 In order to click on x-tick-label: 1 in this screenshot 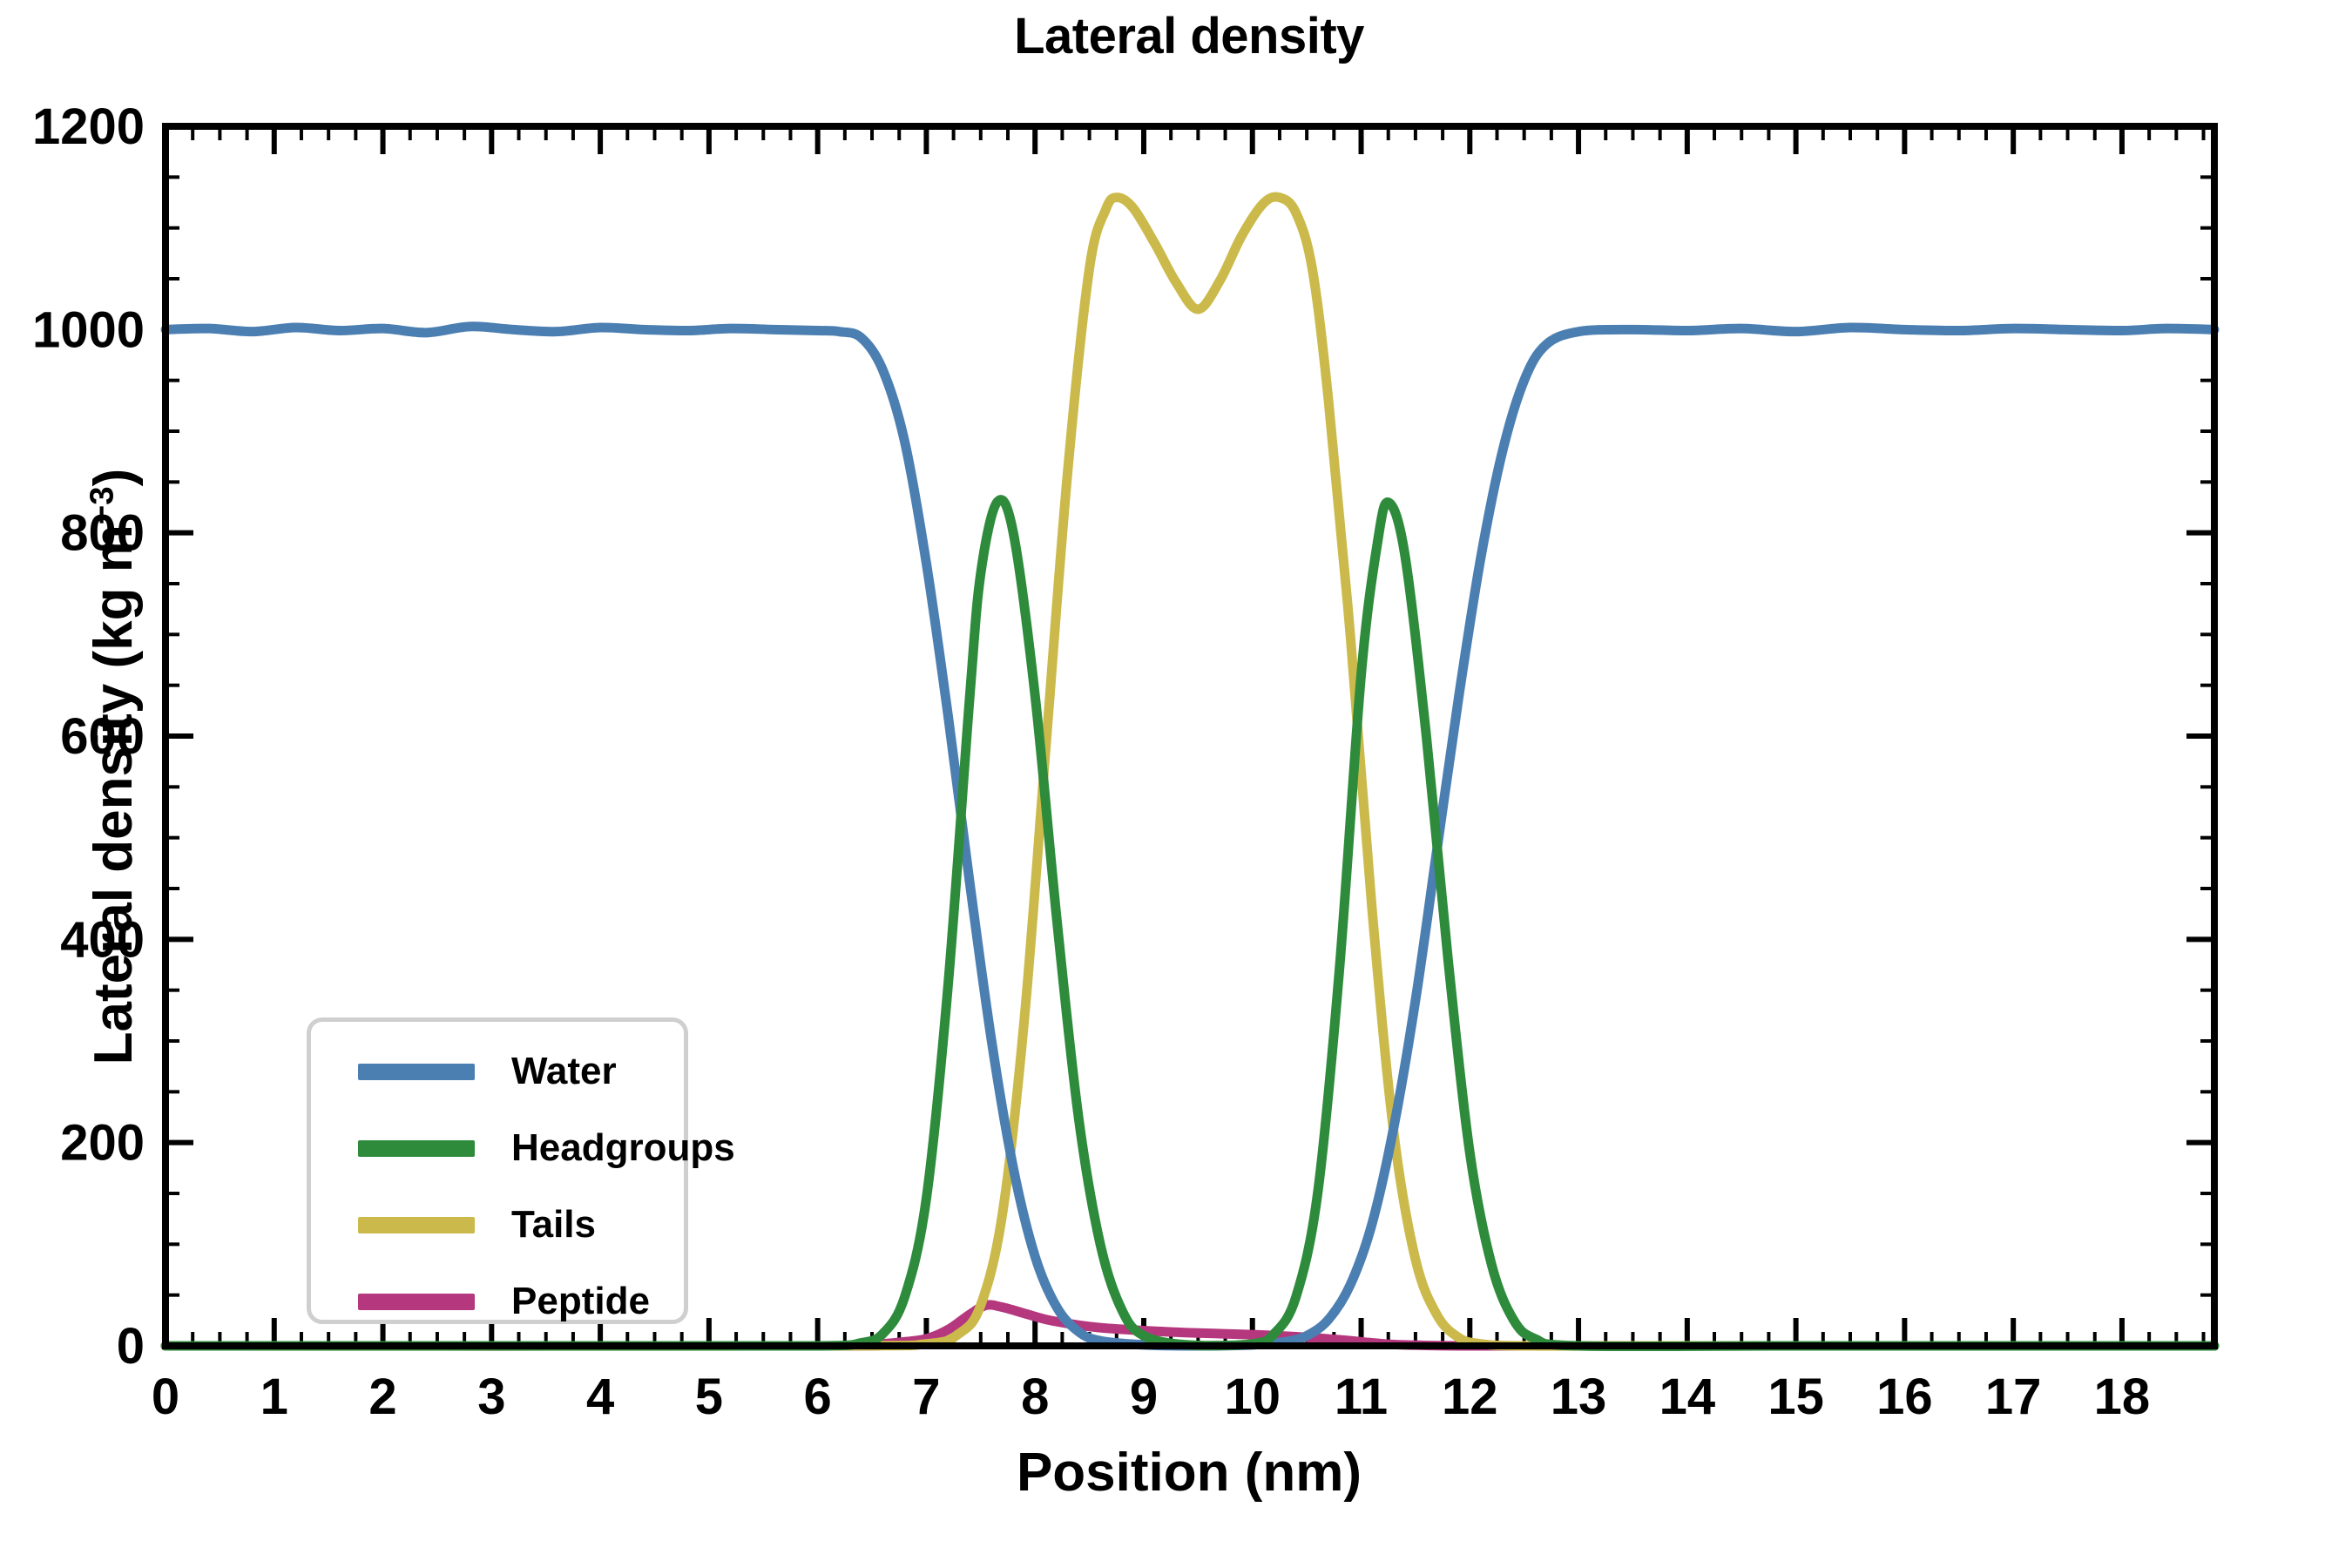, I will do `click(274, 1397)`.